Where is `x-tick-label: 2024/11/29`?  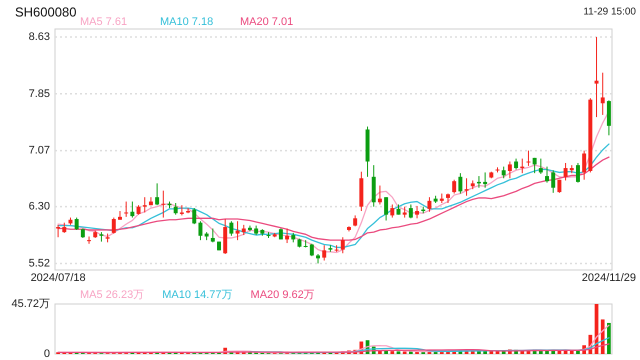
x-tick-label: 2024/11/29 is located at coordinates (609, 278).